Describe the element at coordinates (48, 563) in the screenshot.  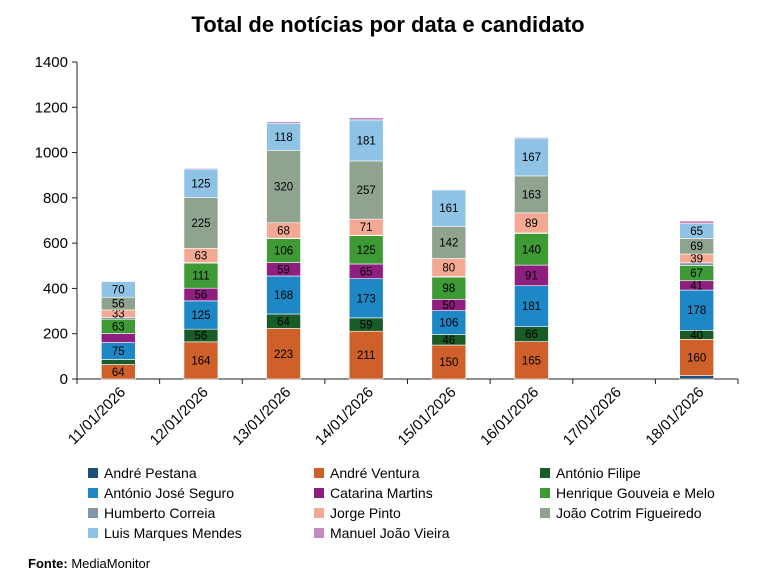
I see `source-label: Fonte:` at that location.